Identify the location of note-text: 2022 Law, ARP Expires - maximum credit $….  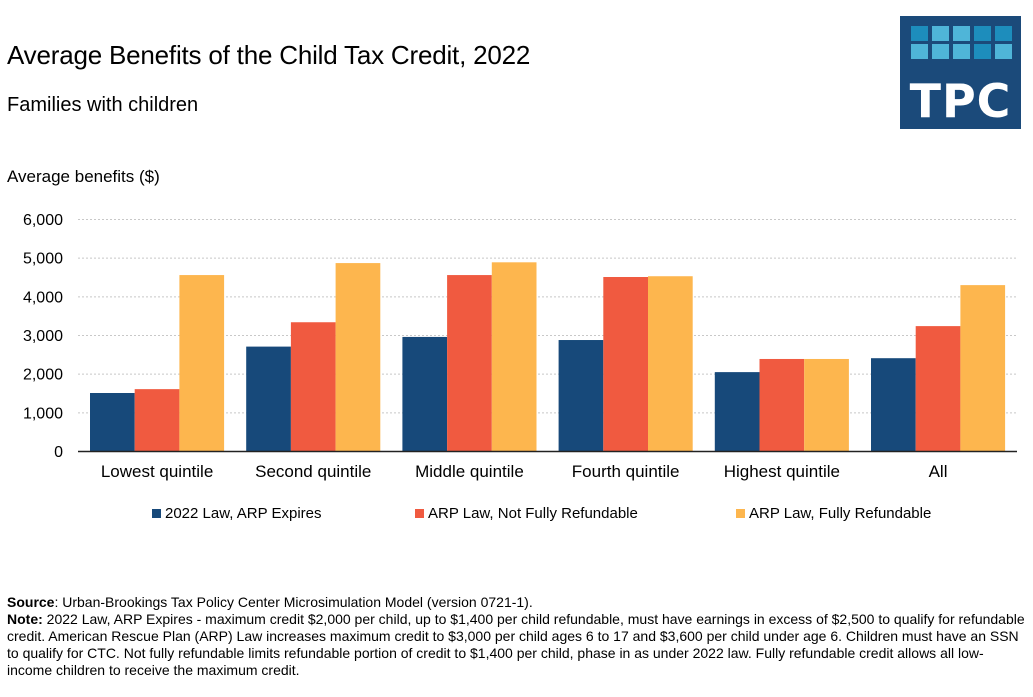
(516, 644).